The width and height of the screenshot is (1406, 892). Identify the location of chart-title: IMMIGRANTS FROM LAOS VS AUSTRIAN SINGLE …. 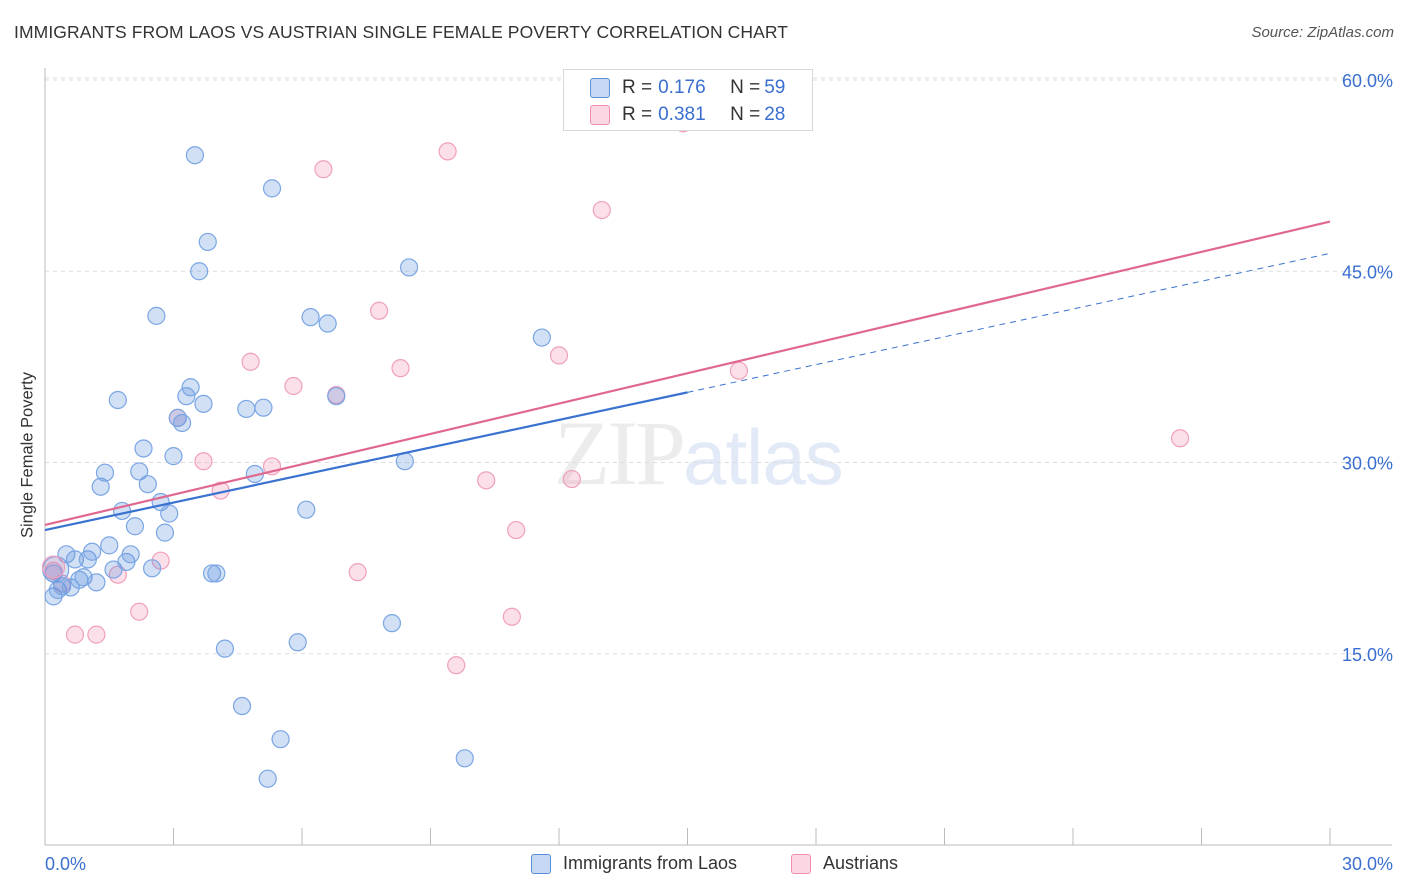
(401, 32).